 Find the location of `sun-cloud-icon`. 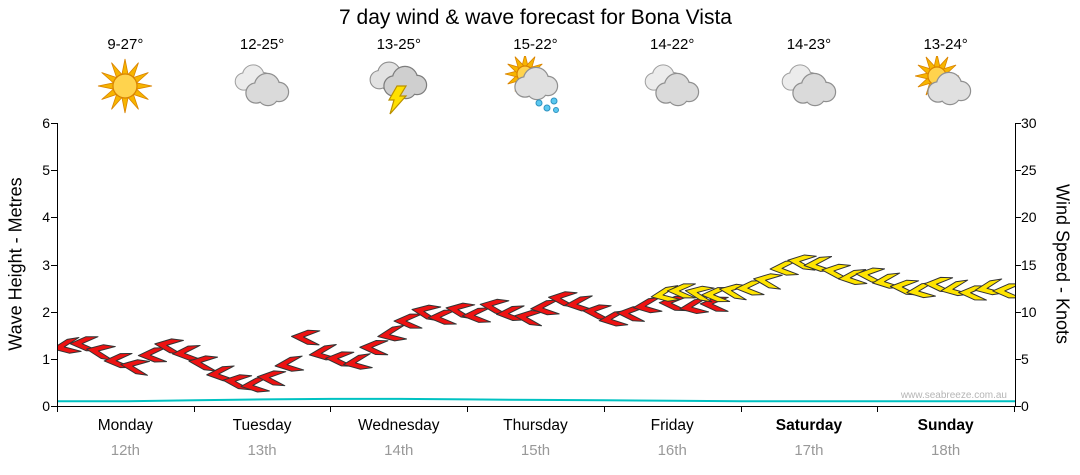

sun-cloud-icon is located at coordinates (945, 85).